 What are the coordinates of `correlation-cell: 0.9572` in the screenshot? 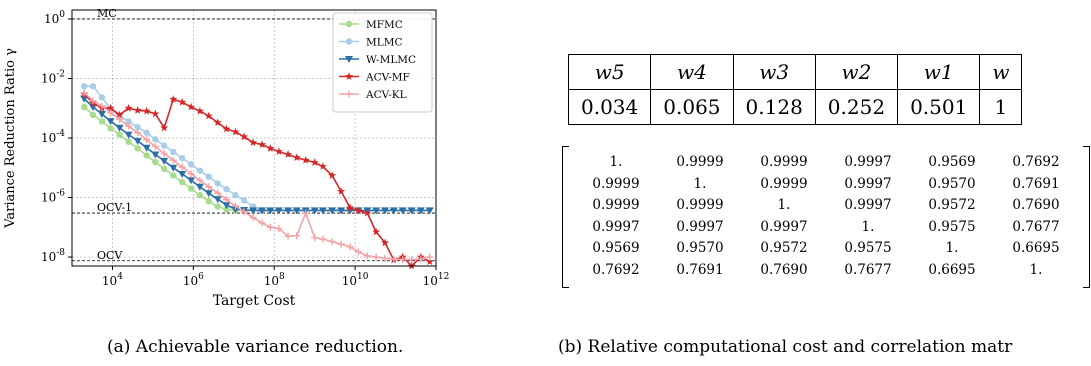 It's located at (952, 205).